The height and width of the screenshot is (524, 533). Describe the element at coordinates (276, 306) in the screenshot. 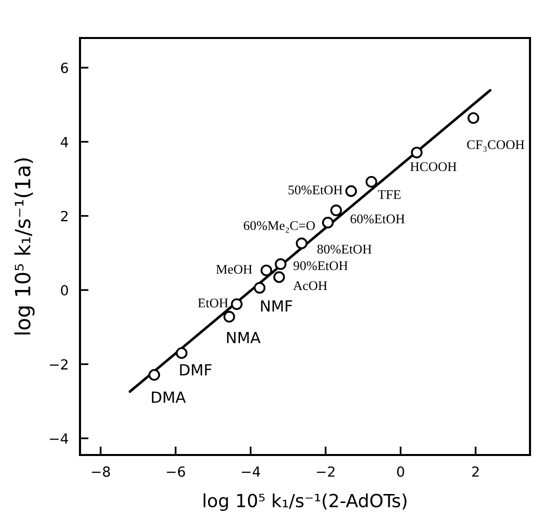

I see `annotation: NMF` at that location.